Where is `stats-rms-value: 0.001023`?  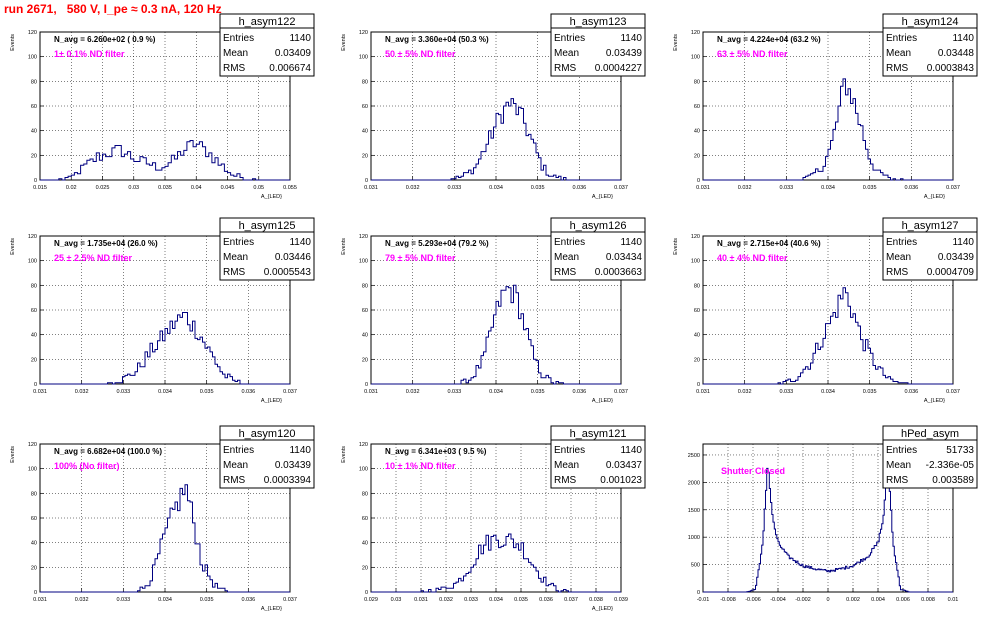
stats-rms-value: 0.001023 is located at coordinates (621, 480).